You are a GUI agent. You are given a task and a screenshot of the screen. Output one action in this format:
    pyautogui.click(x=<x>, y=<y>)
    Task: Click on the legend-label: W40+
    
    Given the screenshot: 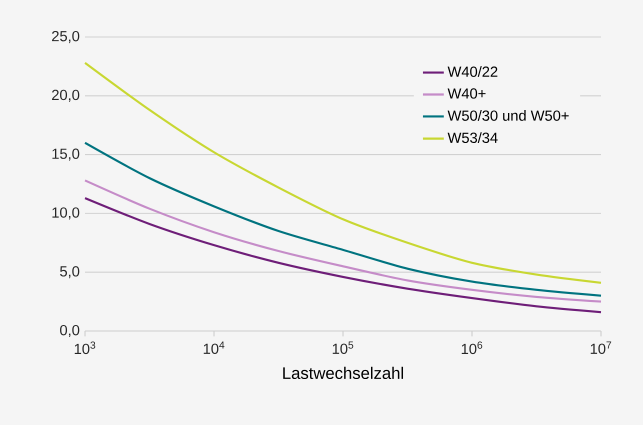 What is the action you would take?
    pyautogui.click(x=467, y=93)
    